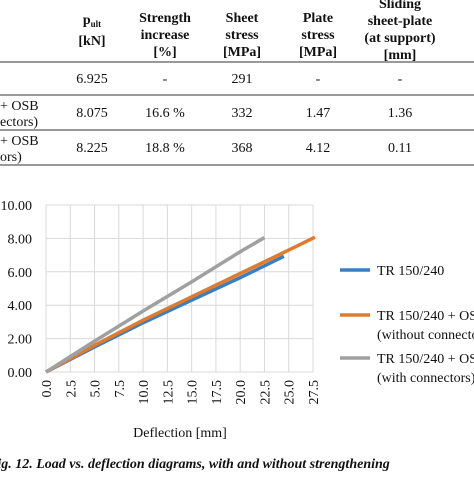 This screenshot has height=479, width=474. What do you see at coordinates (87, 20) in the screenshot?
I see `symbol: p` at bounding box center [87, 20].